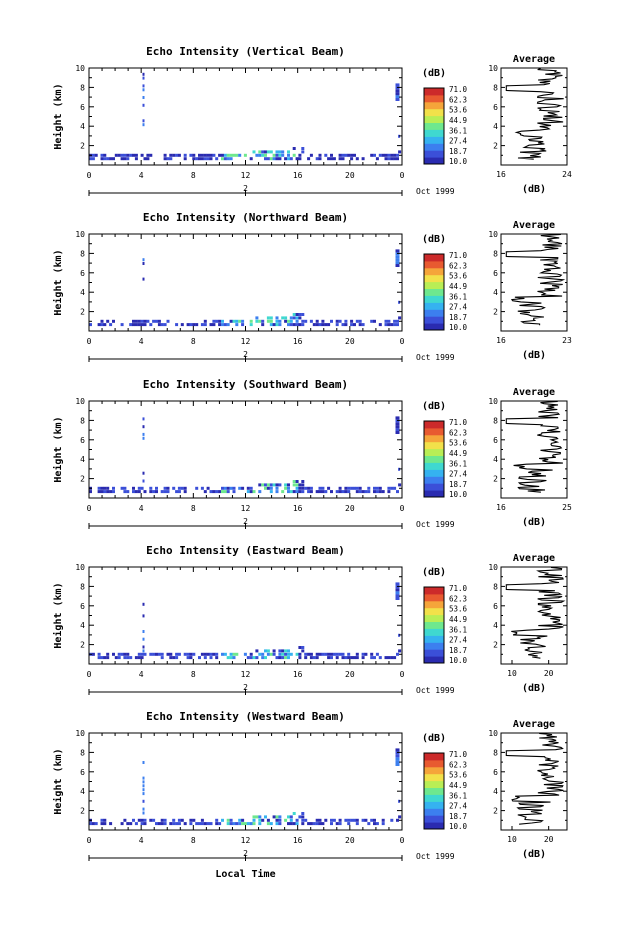 This screenshot has width=618, height=933. What do you see at coordinates (534, 189) in the screenshot?
I see `avg-x-label: (dB)` at bounding box center [534, 189].